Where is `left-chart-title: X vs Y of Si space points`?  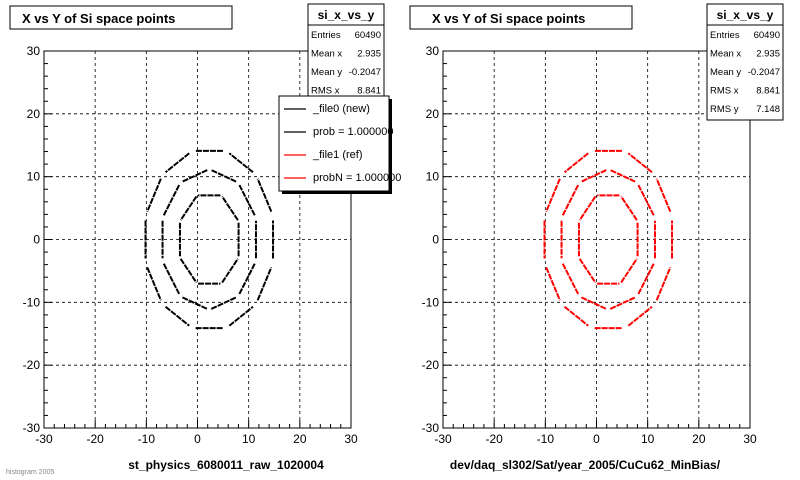
left-chart-title: X vs Y of Si space points is located at coordinates (98, 18).